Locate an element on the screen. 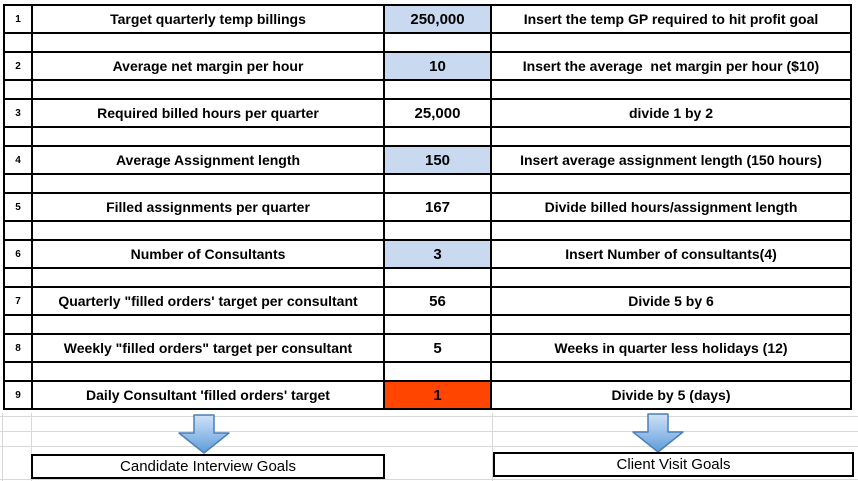  candidate-interview-goals-box: Candidate Interview Goals is located at coordinates (208, 466).